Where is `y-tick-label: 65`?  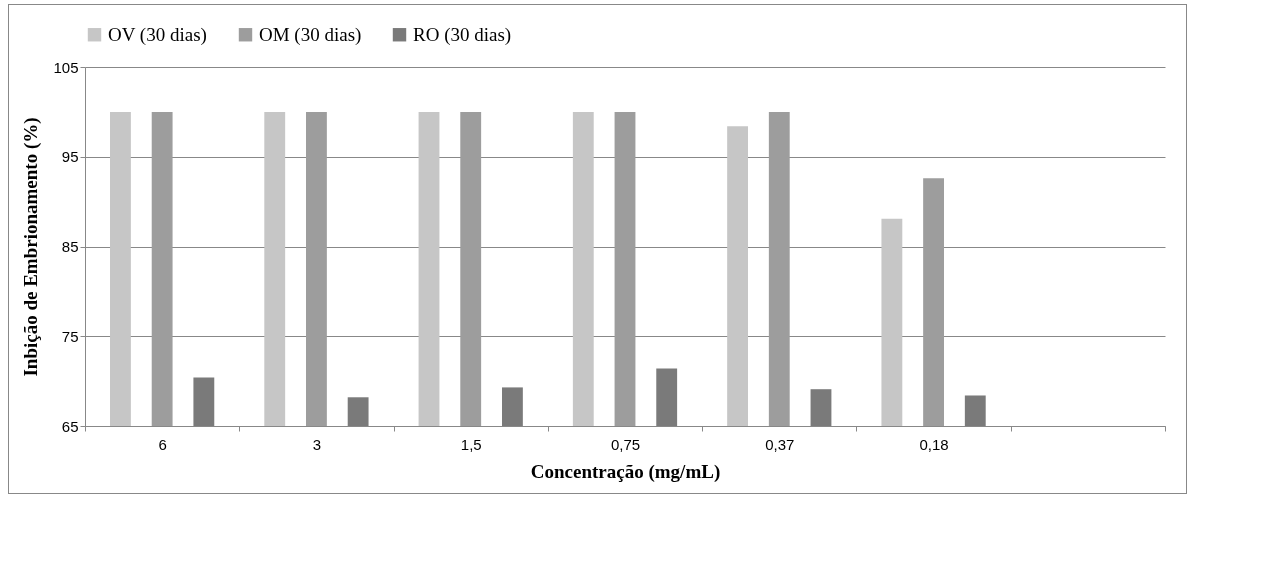 y-tick-label: 65 is located at coordinates (70, 426).